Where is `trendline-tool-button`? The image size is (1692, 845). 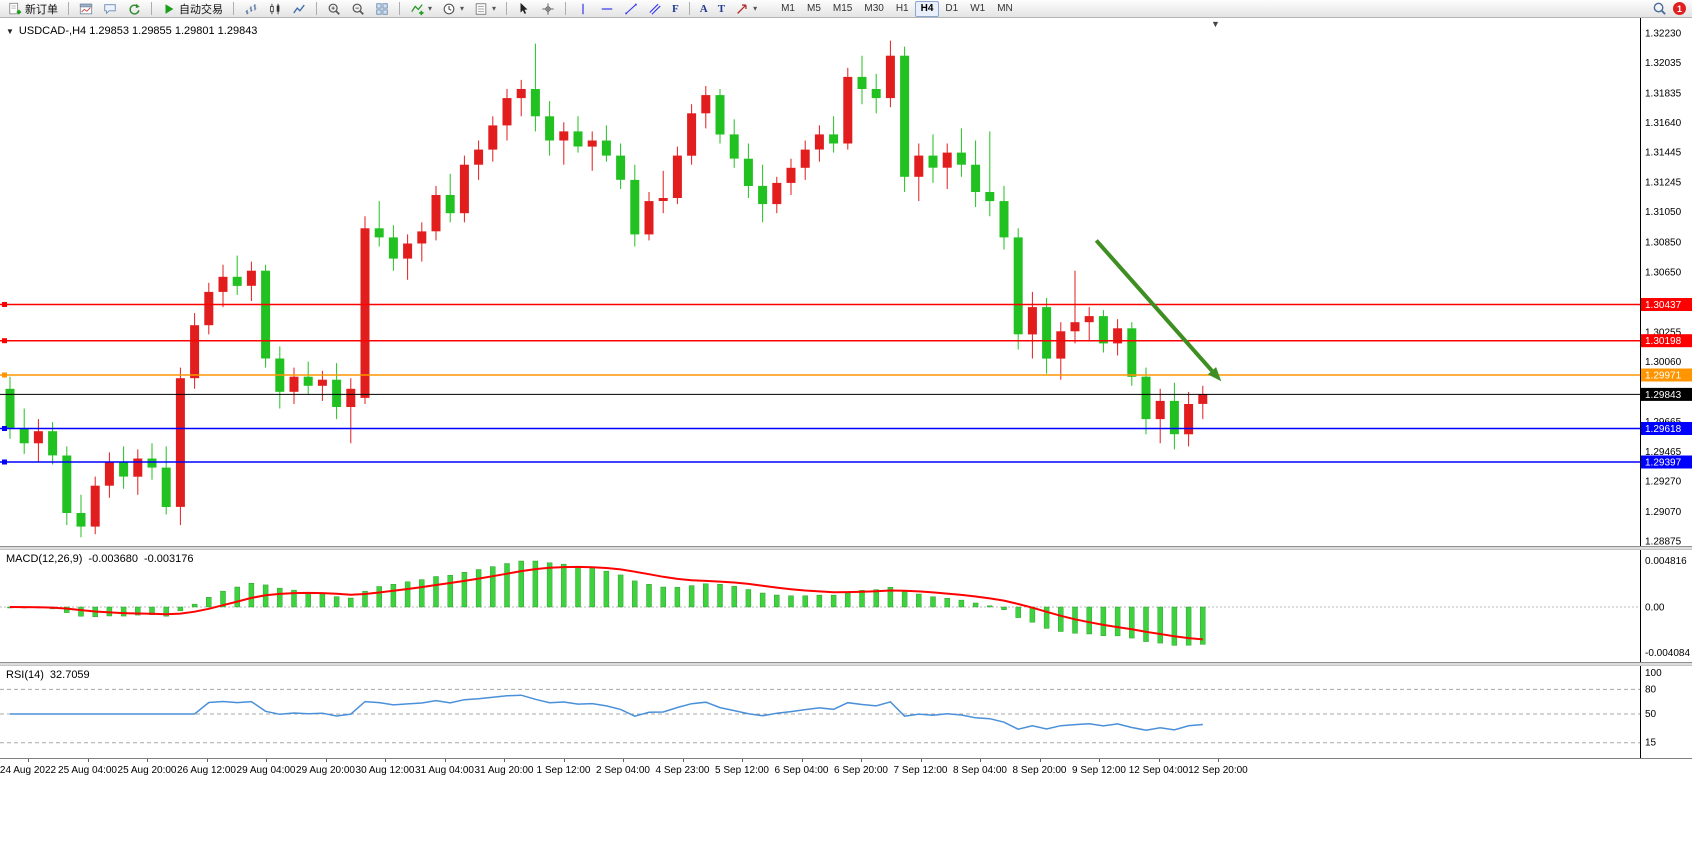
trendline-tool-button is located at coordinates (631, 9).